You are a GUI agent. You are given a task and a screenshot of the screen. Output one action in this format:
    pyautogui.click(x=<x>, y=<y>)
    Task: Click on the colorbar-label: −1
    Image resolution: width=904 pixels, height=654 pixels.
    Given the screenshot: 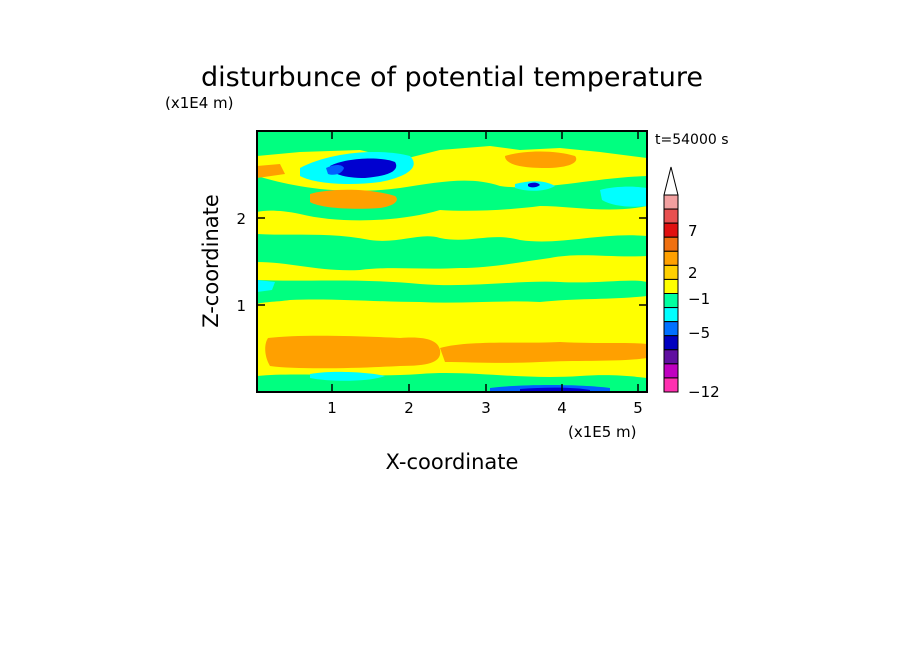 What is the action you would take?
    pyautogui.click(x=699, y=299)
    